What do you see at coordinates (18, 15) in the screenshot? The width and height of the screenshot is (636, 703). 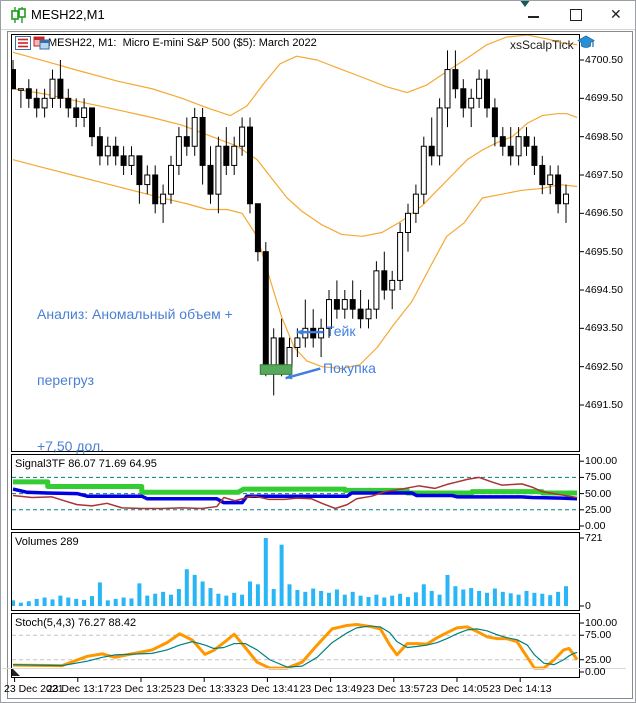 I see `candlestick-chart-icon` at bounding box center [18, 15].